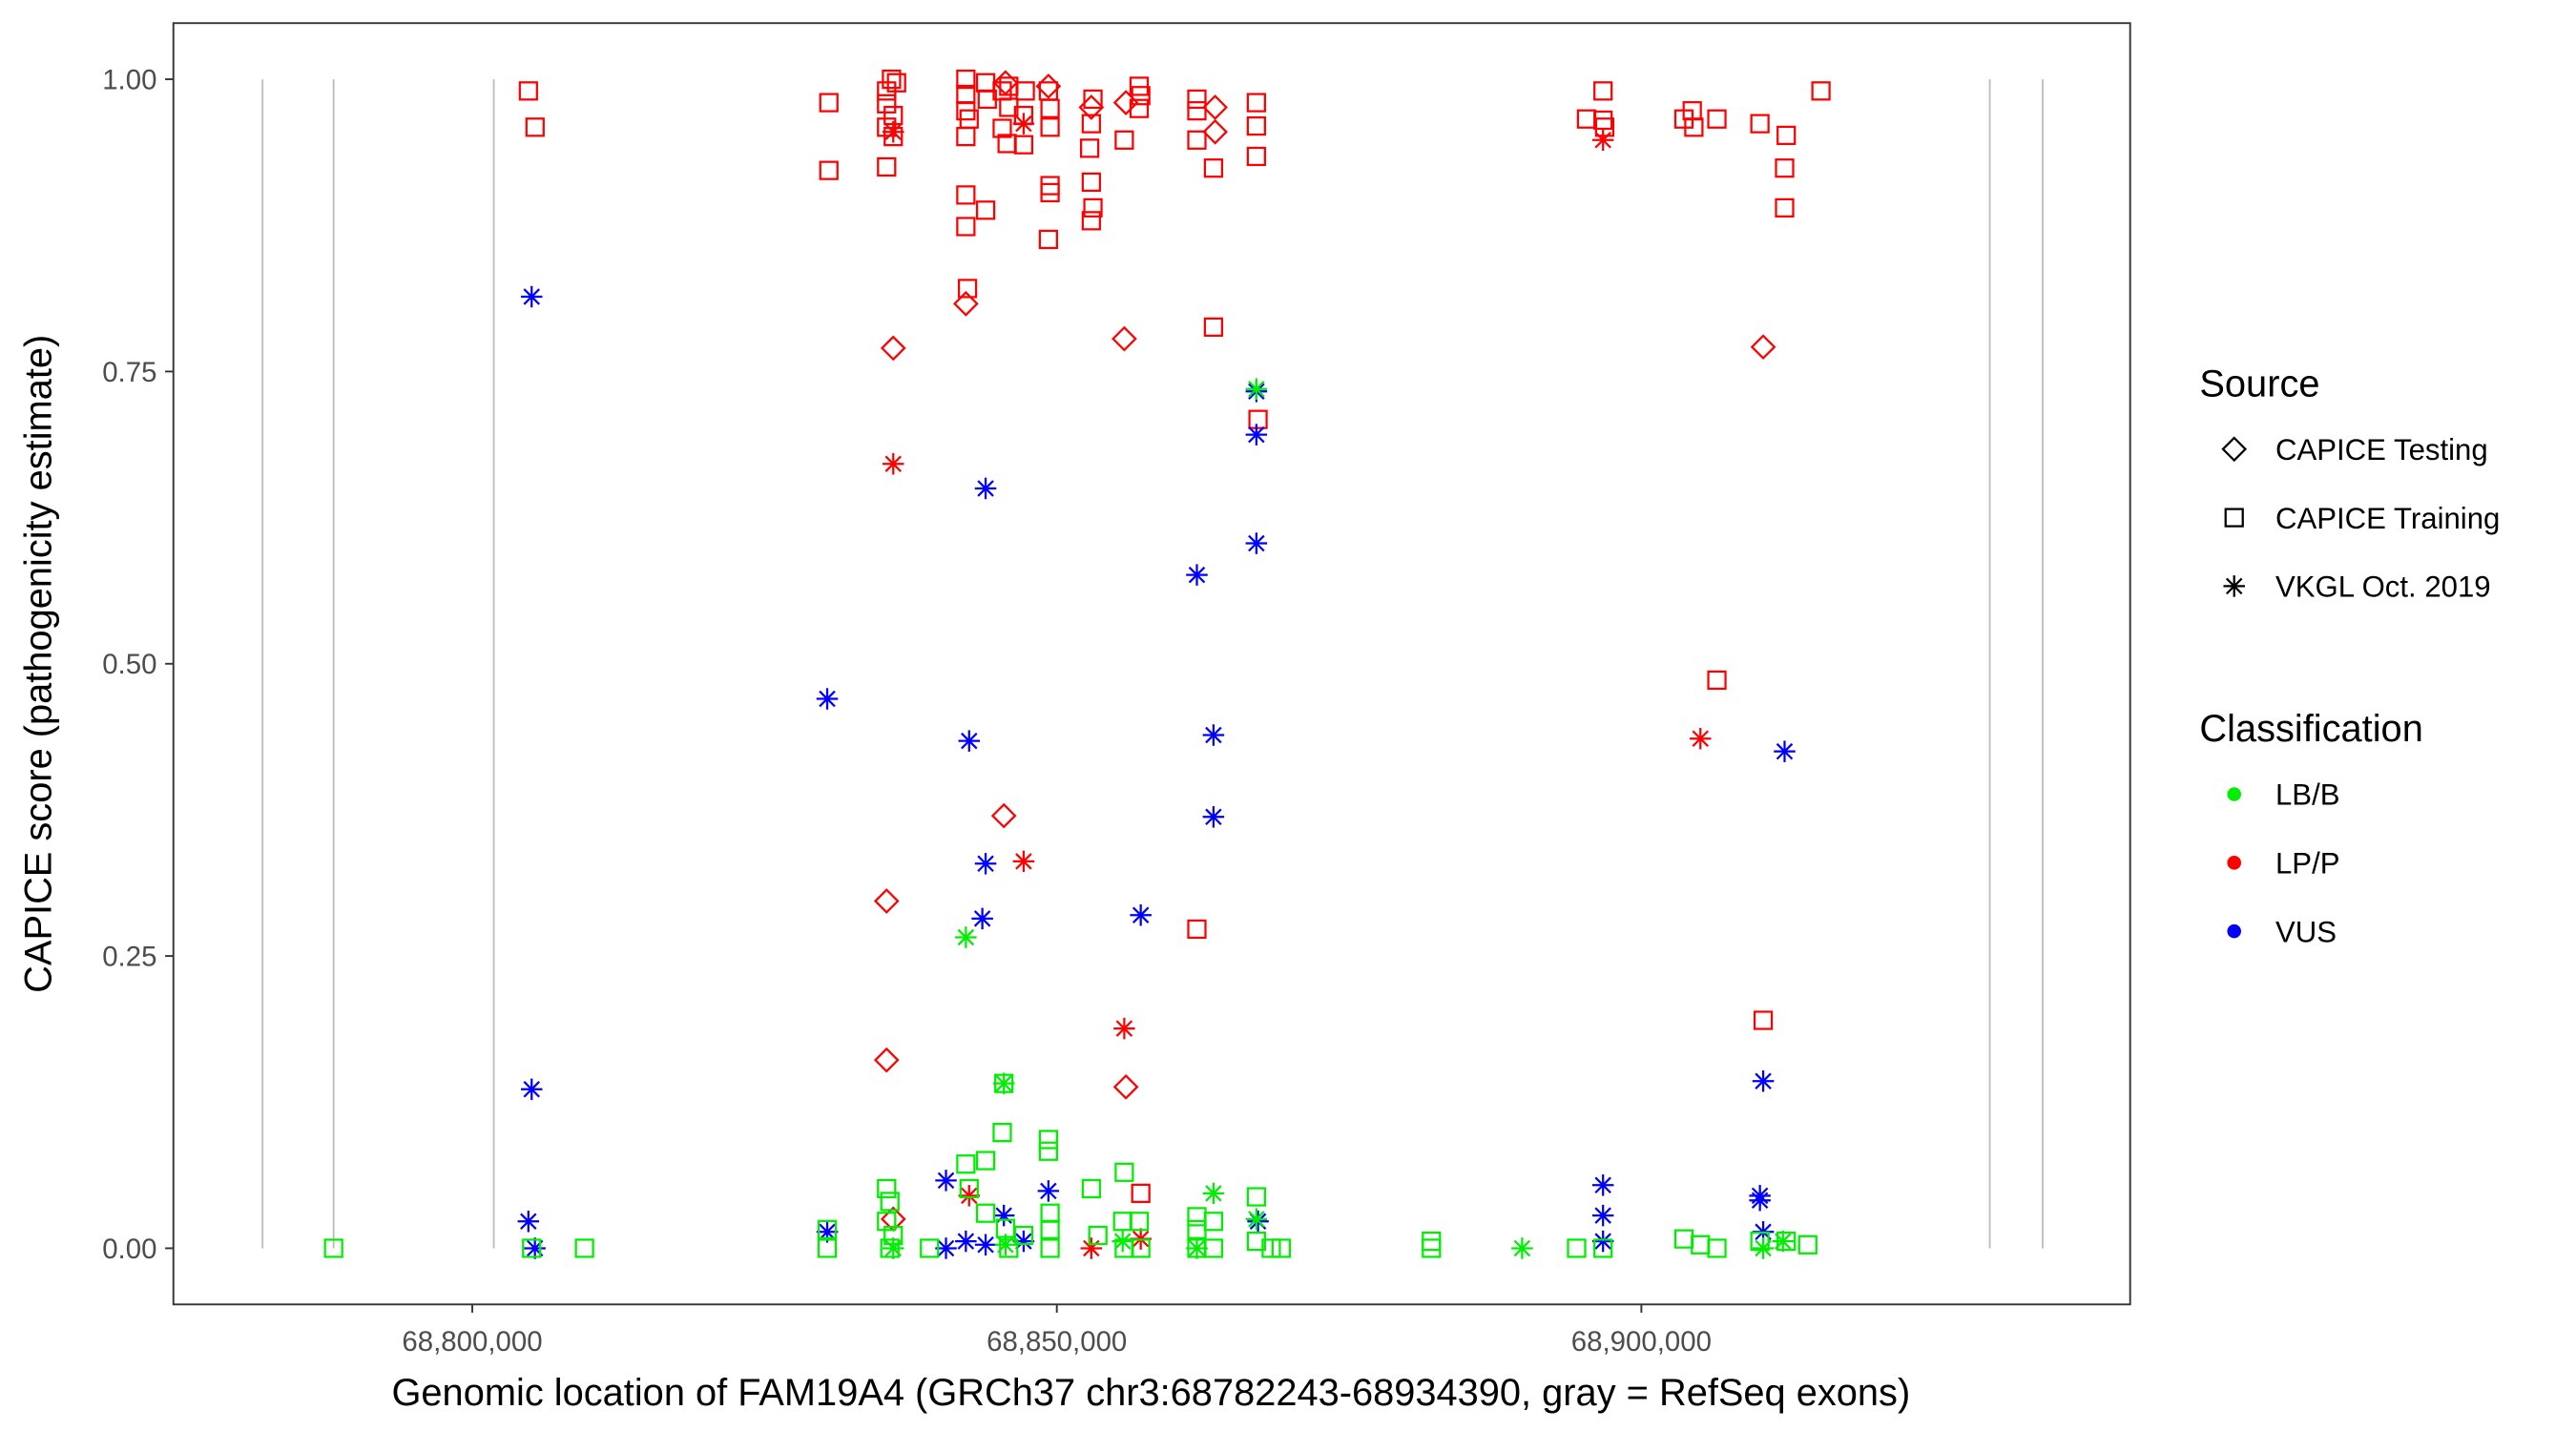 This screenshot has height=1431, width=2576. Describe the element at coordinates (1057, 1342) in the screenshot. I see `x-tick-label: 68,850,000` at that location.